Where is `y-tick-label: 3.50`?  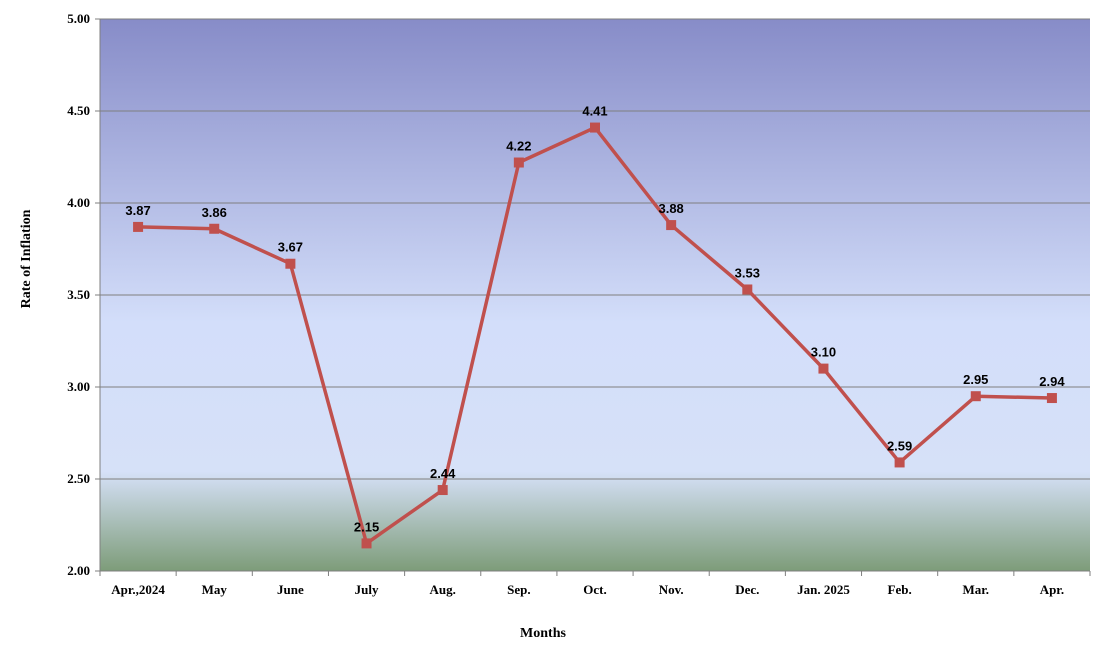 y-tick-label: 3.50 is located at coordinates (78, 294).